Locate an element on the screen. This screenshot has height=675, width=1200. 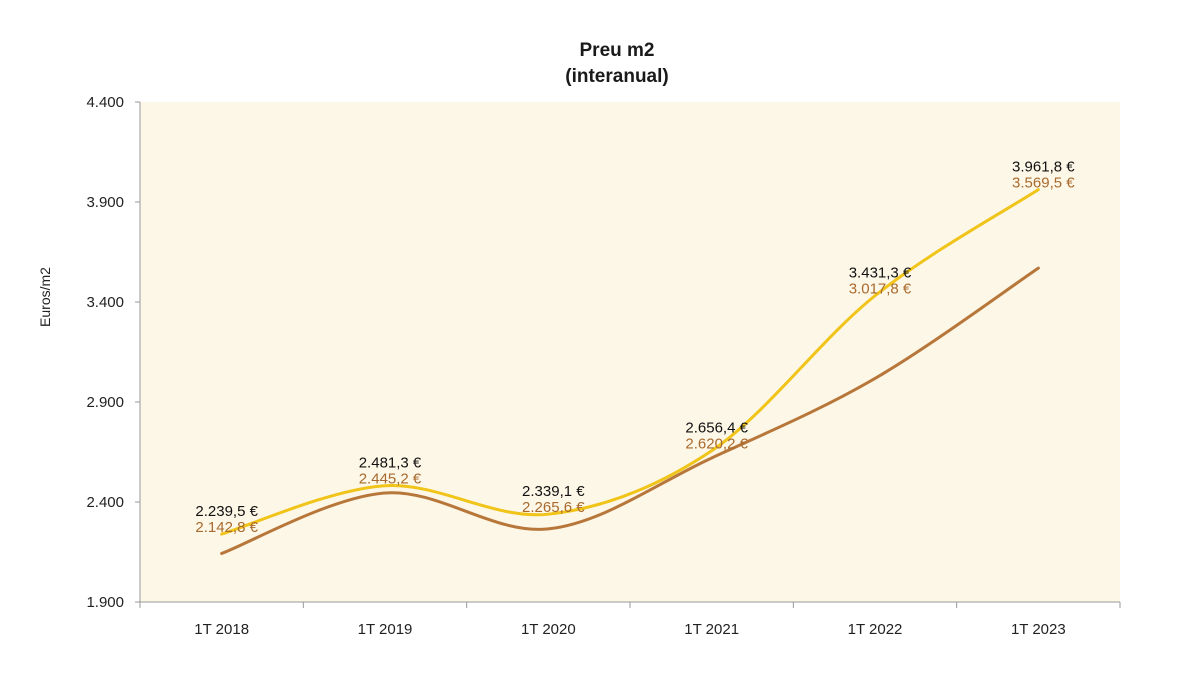
data-label: 2.481,3 € is located at coordinates (390, 463).